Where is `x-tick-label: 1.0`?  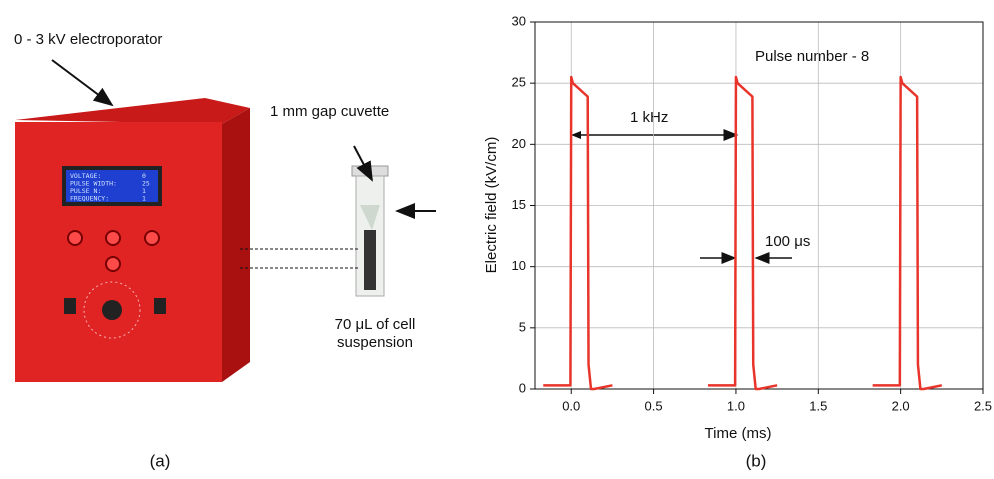 x-tick-label: 1.0 is located at coordinates (736, 405).